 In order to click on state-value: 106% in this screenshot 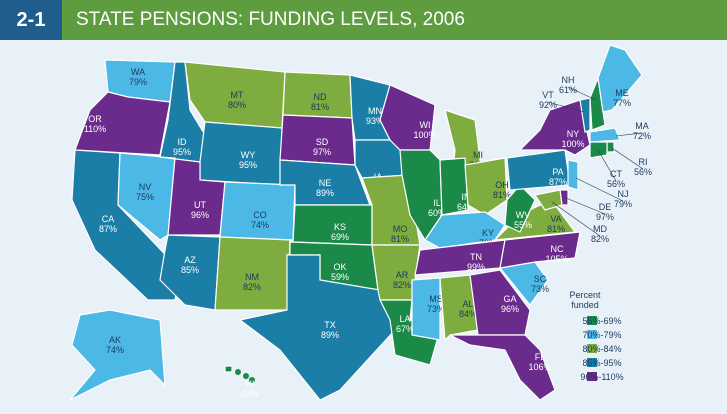, I will do `click(539, 367)`.